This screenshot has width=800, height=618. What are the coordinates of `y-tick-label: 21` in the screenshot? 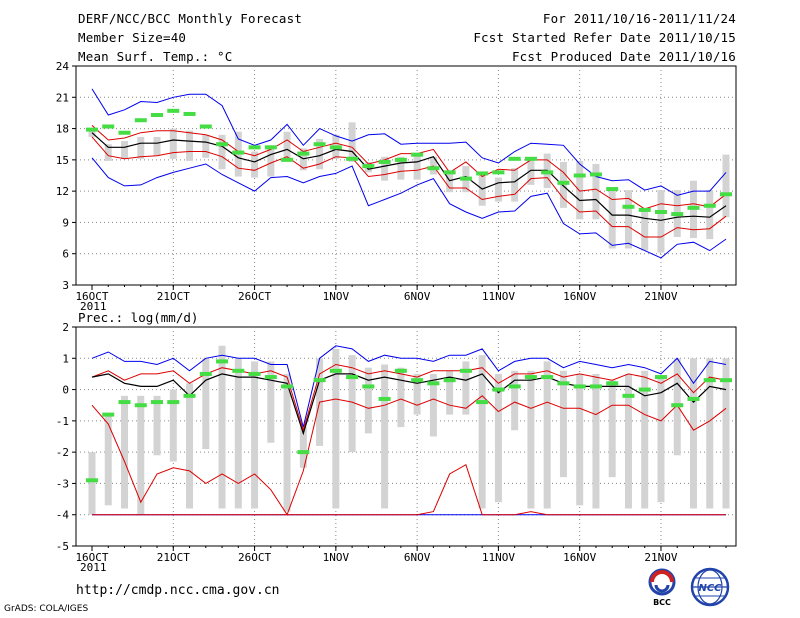 It's located at (62, 97).